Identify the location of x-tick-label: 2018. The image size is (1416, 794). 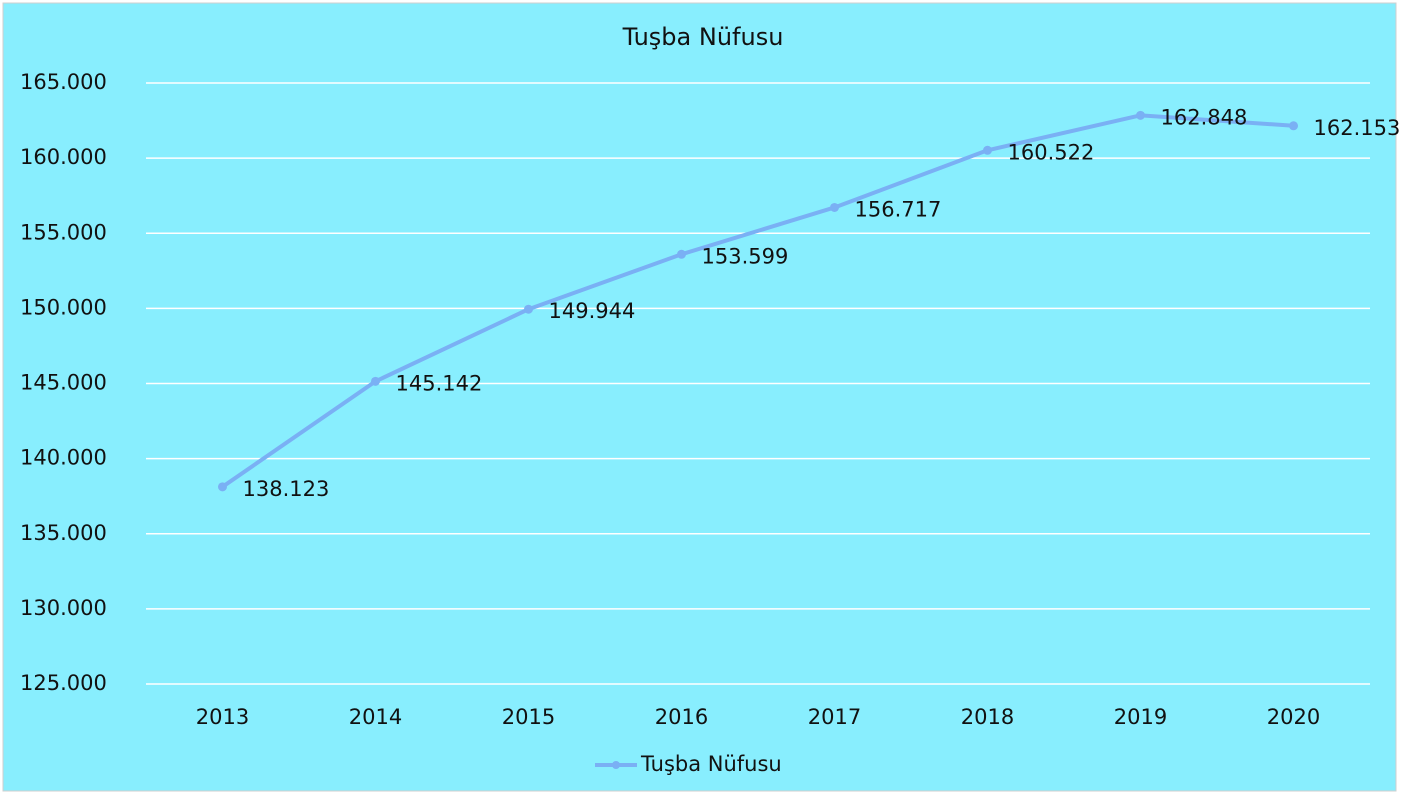
(987, 717).